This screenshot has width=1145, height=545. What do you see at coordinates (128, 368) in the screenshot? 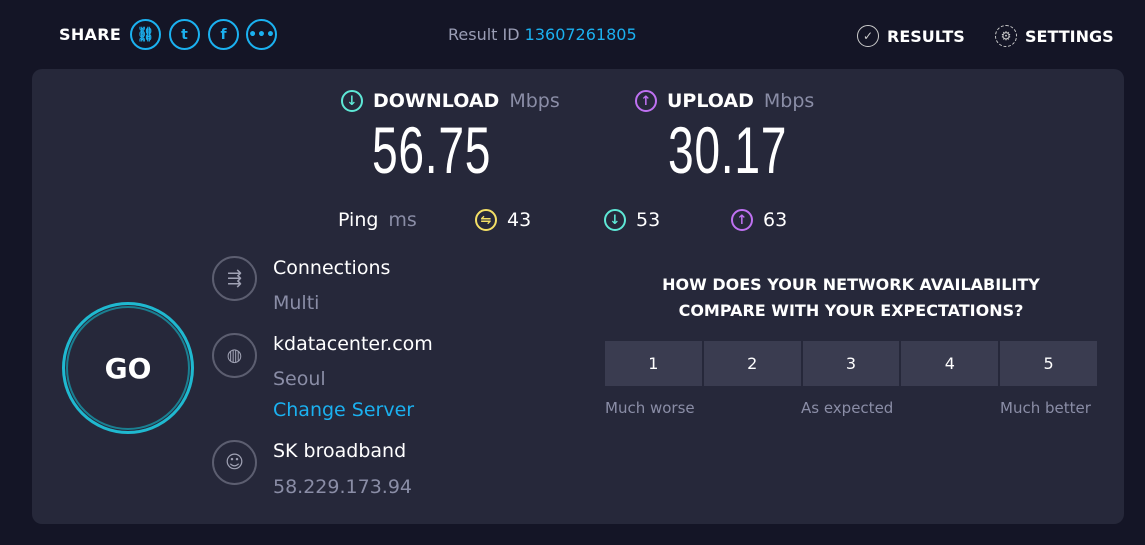
I see `go-button: GO` at bounding box center [128, 368].